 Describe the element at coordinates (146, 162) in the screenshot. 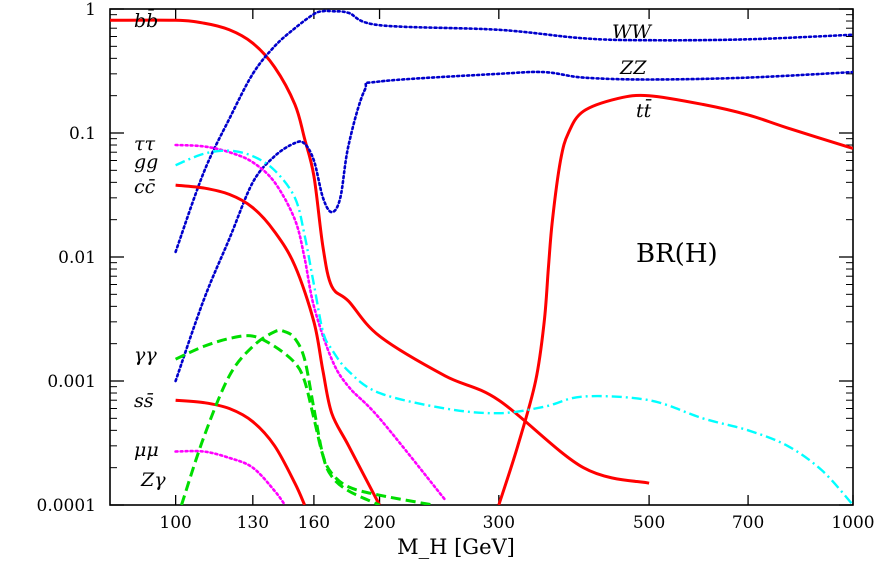

I see `series-label-gg: gg` at that location.